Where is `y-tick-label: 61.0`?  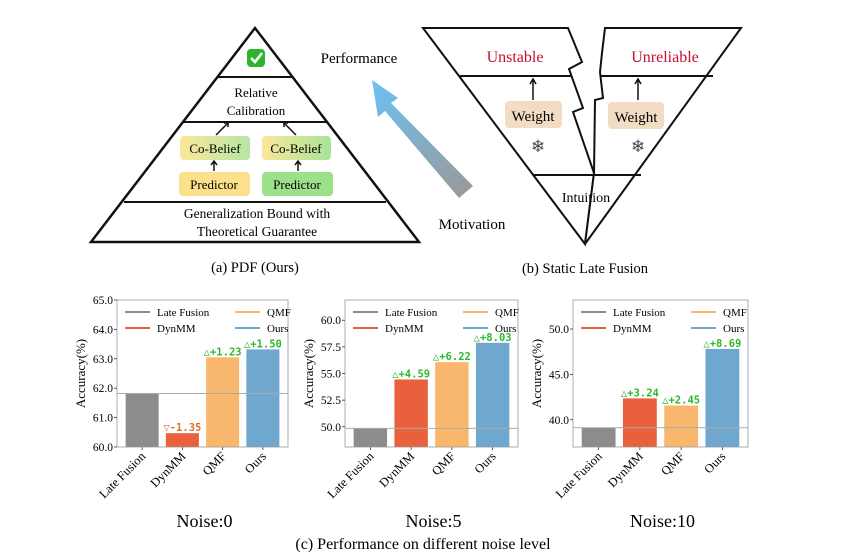
y-tick-label: 61.0 is located at coordinates (103, 419).